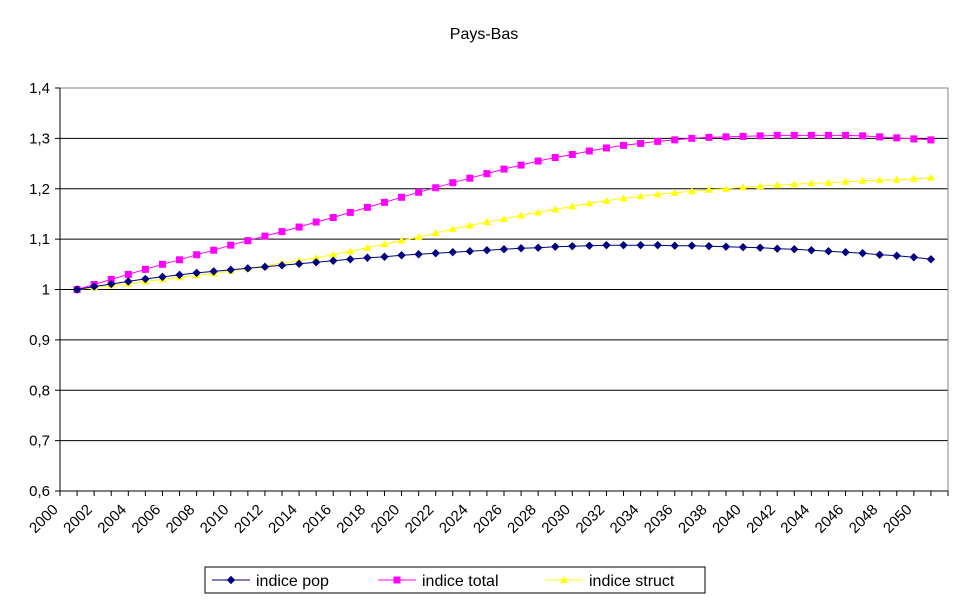 This screenshot has height=600, width=968. Describe the element at coordinates (78, 519) in the screenshot. I see `x-tick-label: 2002` at that location.